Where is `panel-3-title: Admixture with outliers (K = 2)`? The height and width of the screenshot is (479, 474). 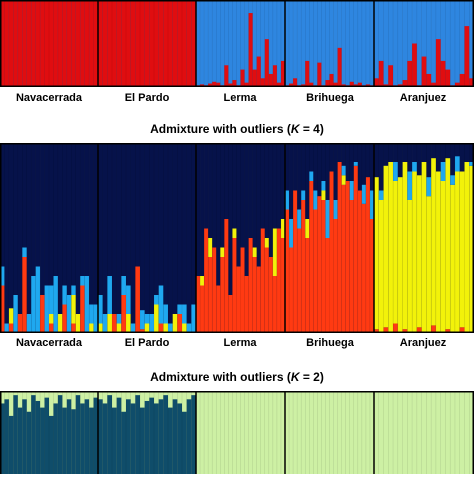
panel-3-title: Admixture with outliers (K = 2) is located at coordinates (237, 377).